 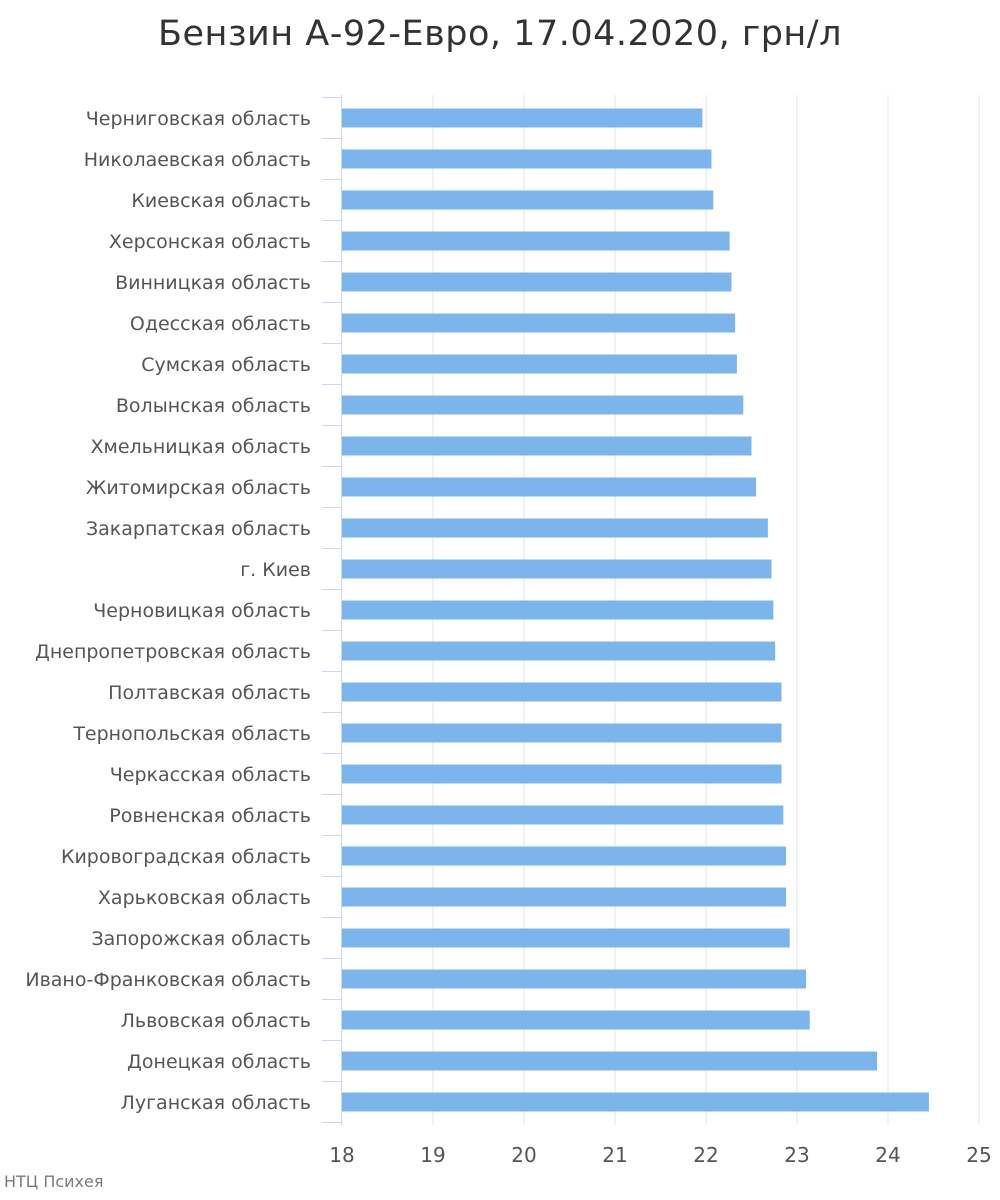 What do you see at coordinates (210, 816) in the screenshot?
I see `category-label: Ровненская область` at bounding box center [210, 816].